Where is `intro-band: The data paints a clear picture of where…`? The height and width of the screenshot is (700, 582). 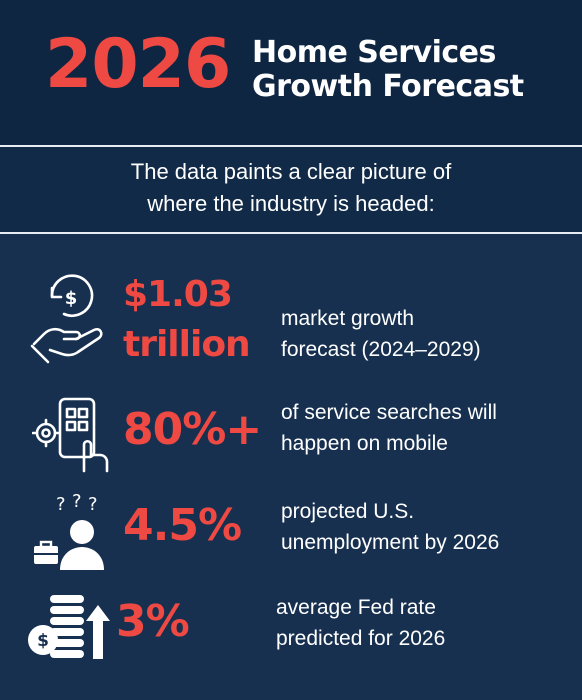
intro-band: The data paints a clear picture of where… is located at coordinates (291, 189).